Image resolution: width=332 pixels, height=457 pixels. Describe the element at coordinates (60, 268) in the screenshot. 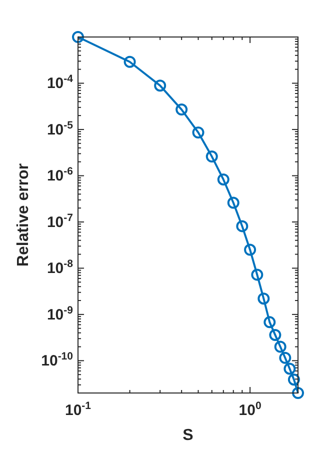

I see `y-tick-label: 10$^{-8}$` at that location.